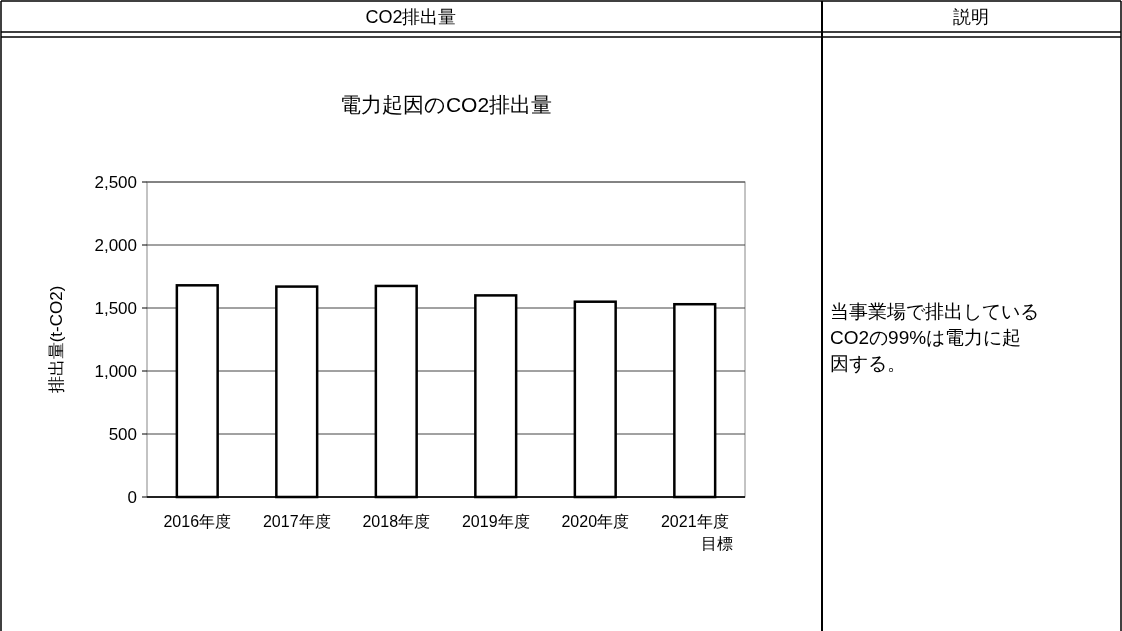 Image resolution: width=1122 pixels, height=631 pixels. I want to click on y-axis-title: 排出量(t-CO2), so click(56, 339).